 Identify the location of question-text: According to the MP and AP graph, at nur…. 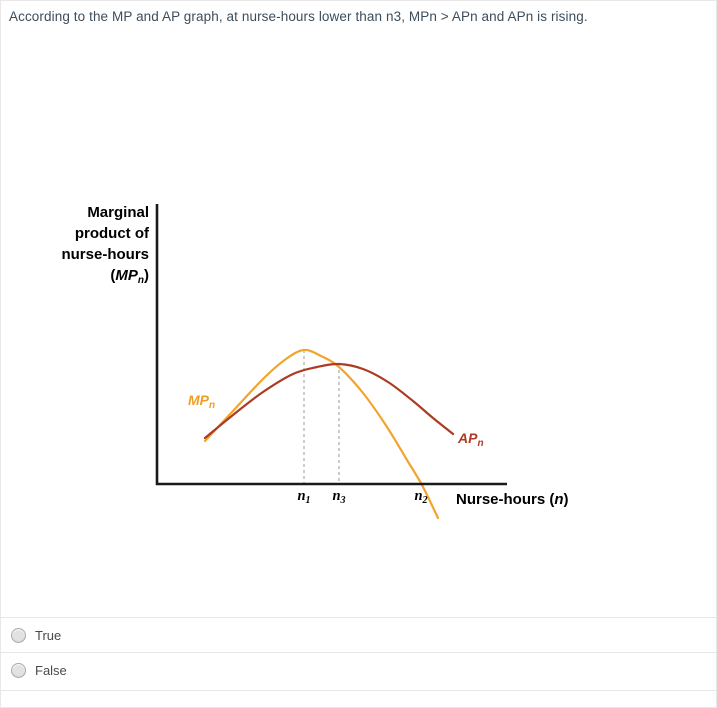
(298, 16).